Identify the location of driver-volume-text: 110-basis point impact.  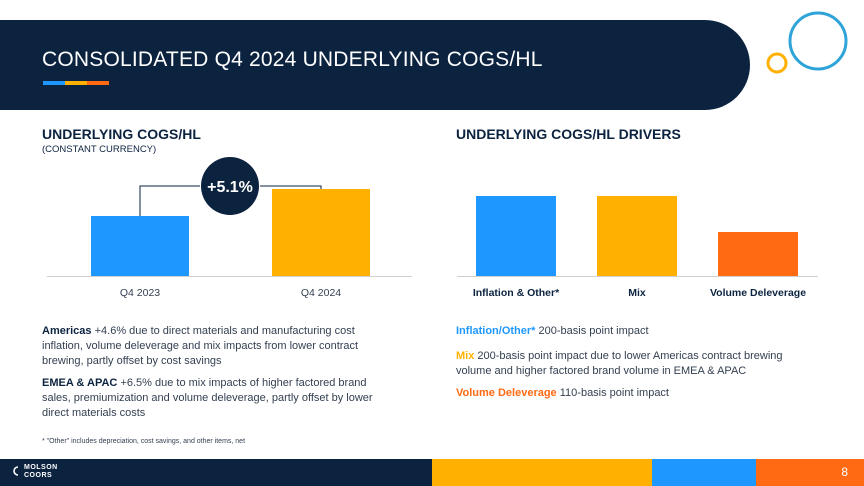
(614, 393).